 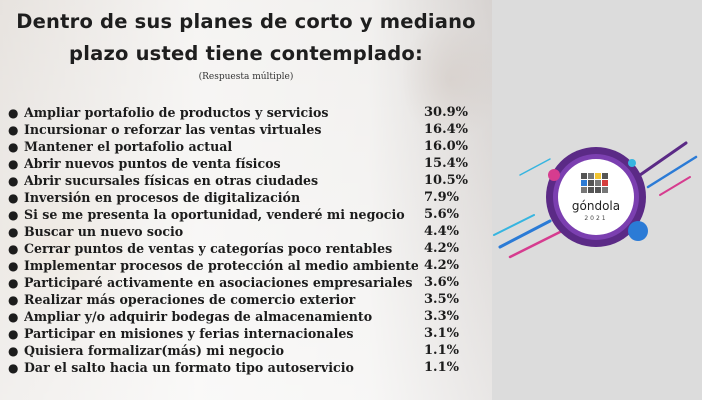 I want to click on title-line-2: plazo usted tiene contemplado:, so click(x=246, y=53).